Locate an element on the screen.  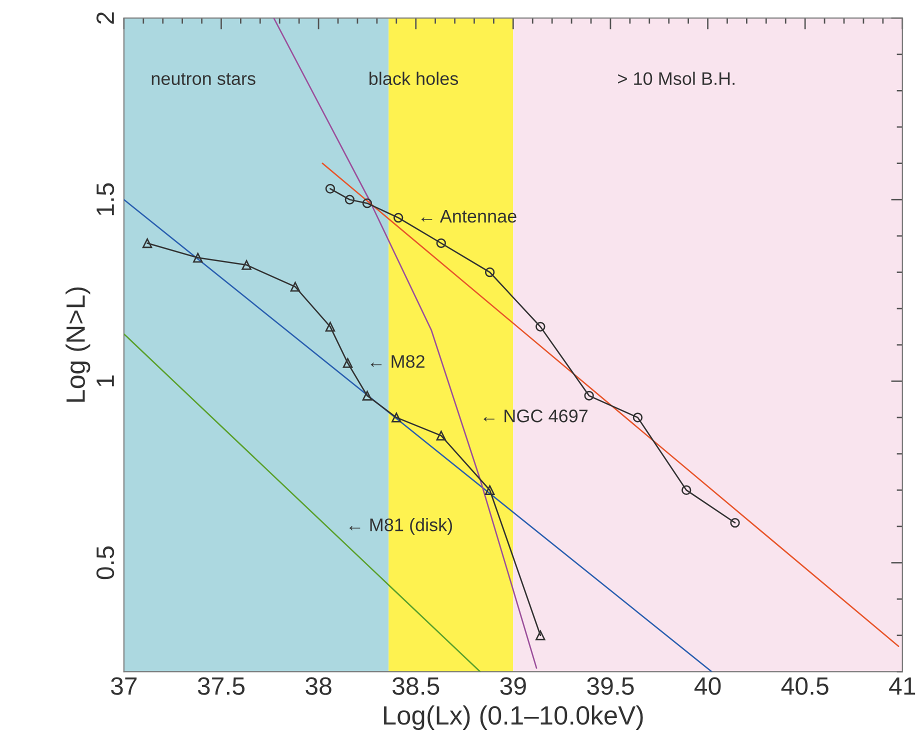
x-tick-label: 39.5 is located at coordinates (610, 686).